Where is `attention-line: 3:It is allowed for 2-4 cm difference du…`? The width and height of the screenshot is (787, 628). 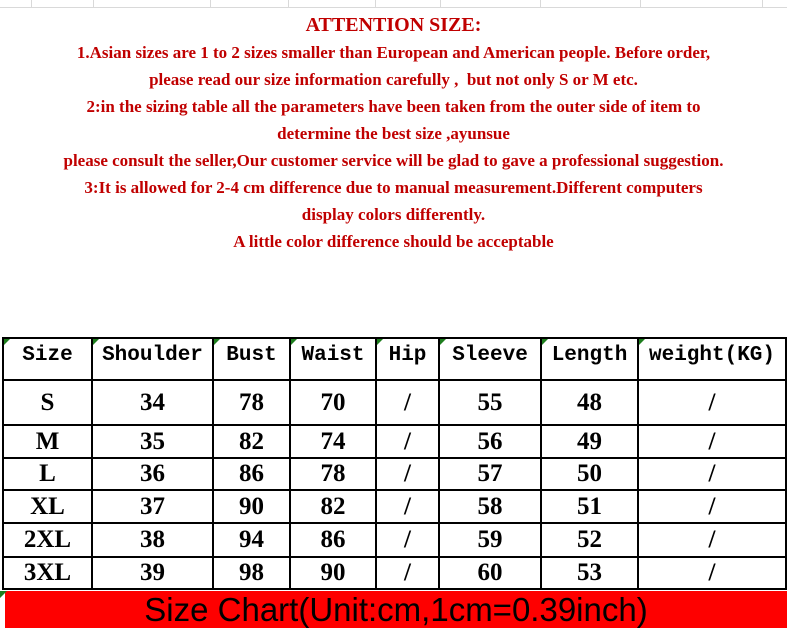
attention-line: 3:It is allowed for 2-4 cm difference du… is located at coordinates (393, 187).